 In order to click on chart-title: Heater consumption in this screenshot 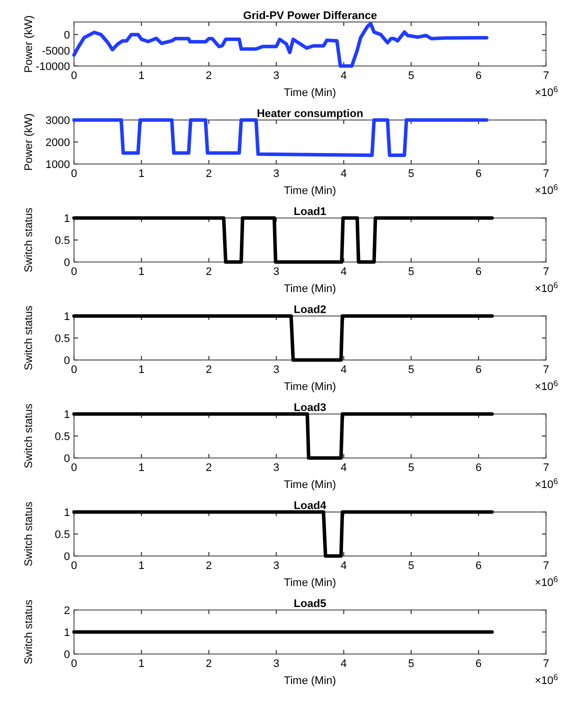, I will do `click(310, 114)`.